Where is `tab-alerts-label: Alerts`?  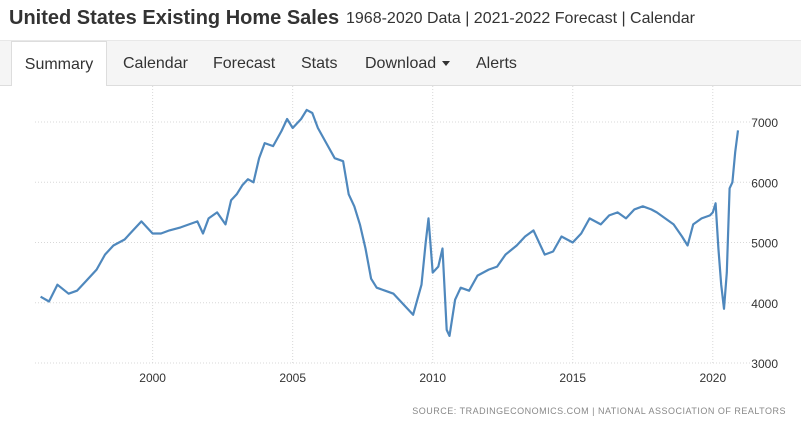
tab-alerts-label: Alerts is located at coordinates (496, 63).